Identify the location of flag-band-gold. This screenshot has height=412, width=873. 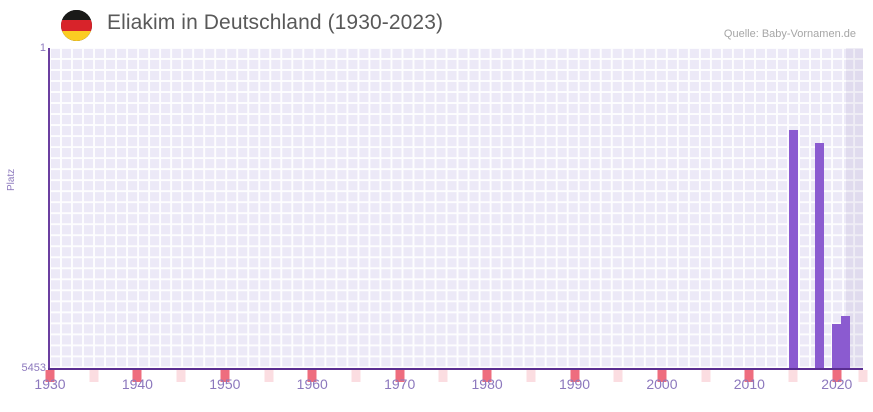
(76, 35).